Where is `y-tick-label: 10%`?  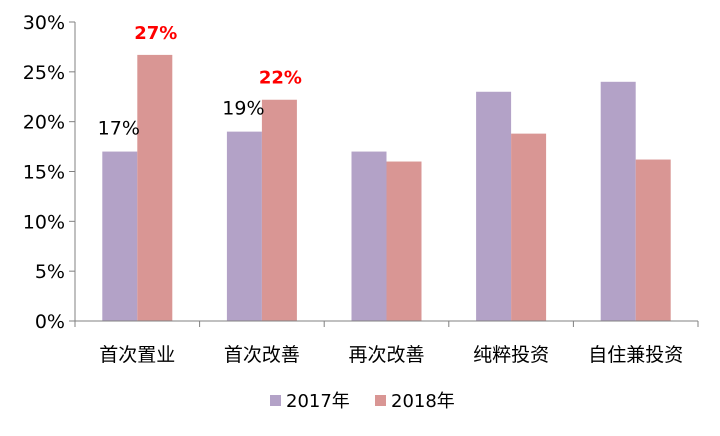
y-tick-label: 10% is located at coordinates (44, 222).